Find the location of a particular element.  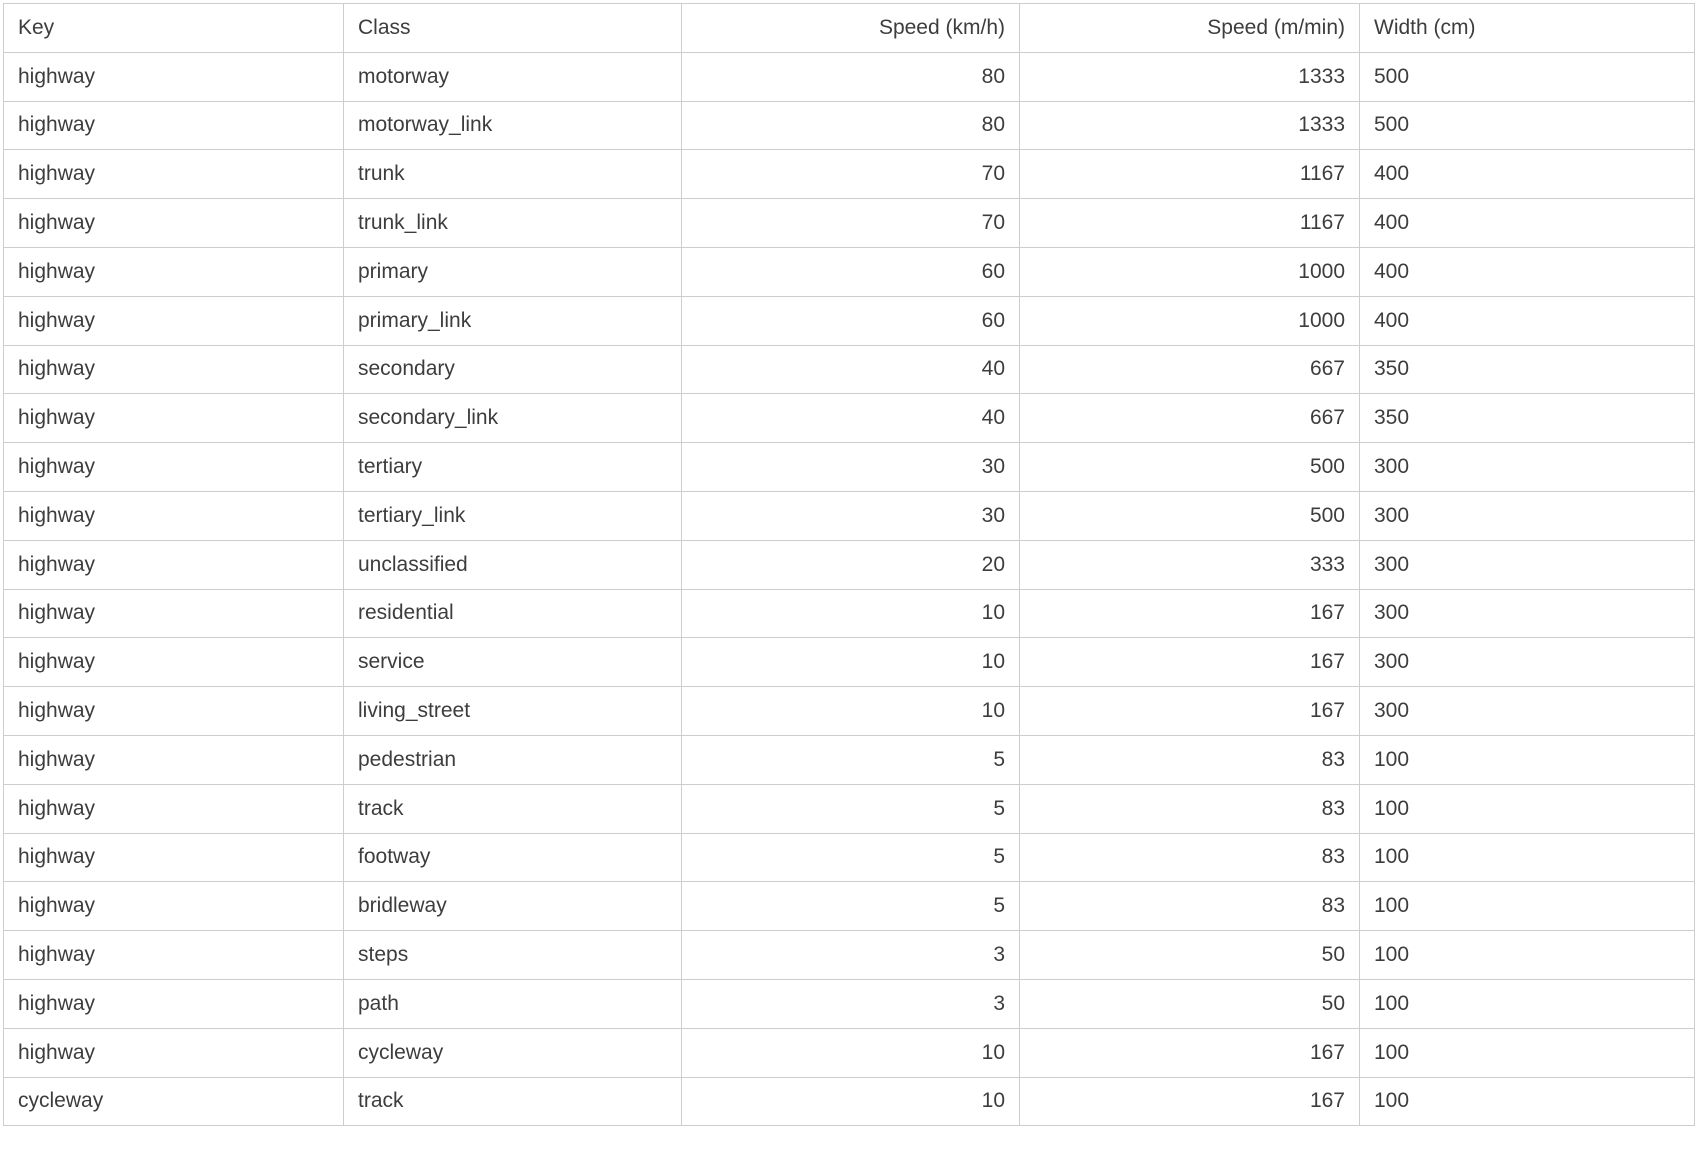

cell-class: secondary is located at coordinates (512, 369).